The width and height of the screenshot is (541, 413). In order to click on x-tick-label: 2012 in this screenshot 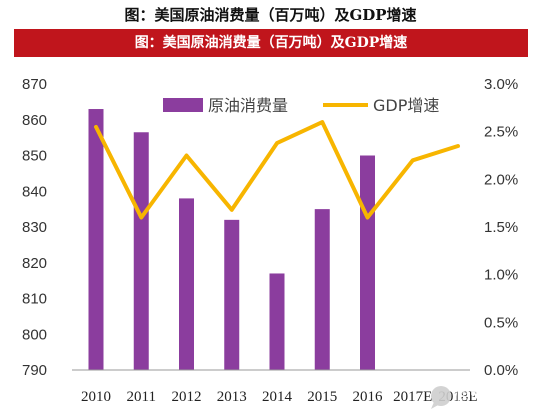, I will do `click(187, 397)`.